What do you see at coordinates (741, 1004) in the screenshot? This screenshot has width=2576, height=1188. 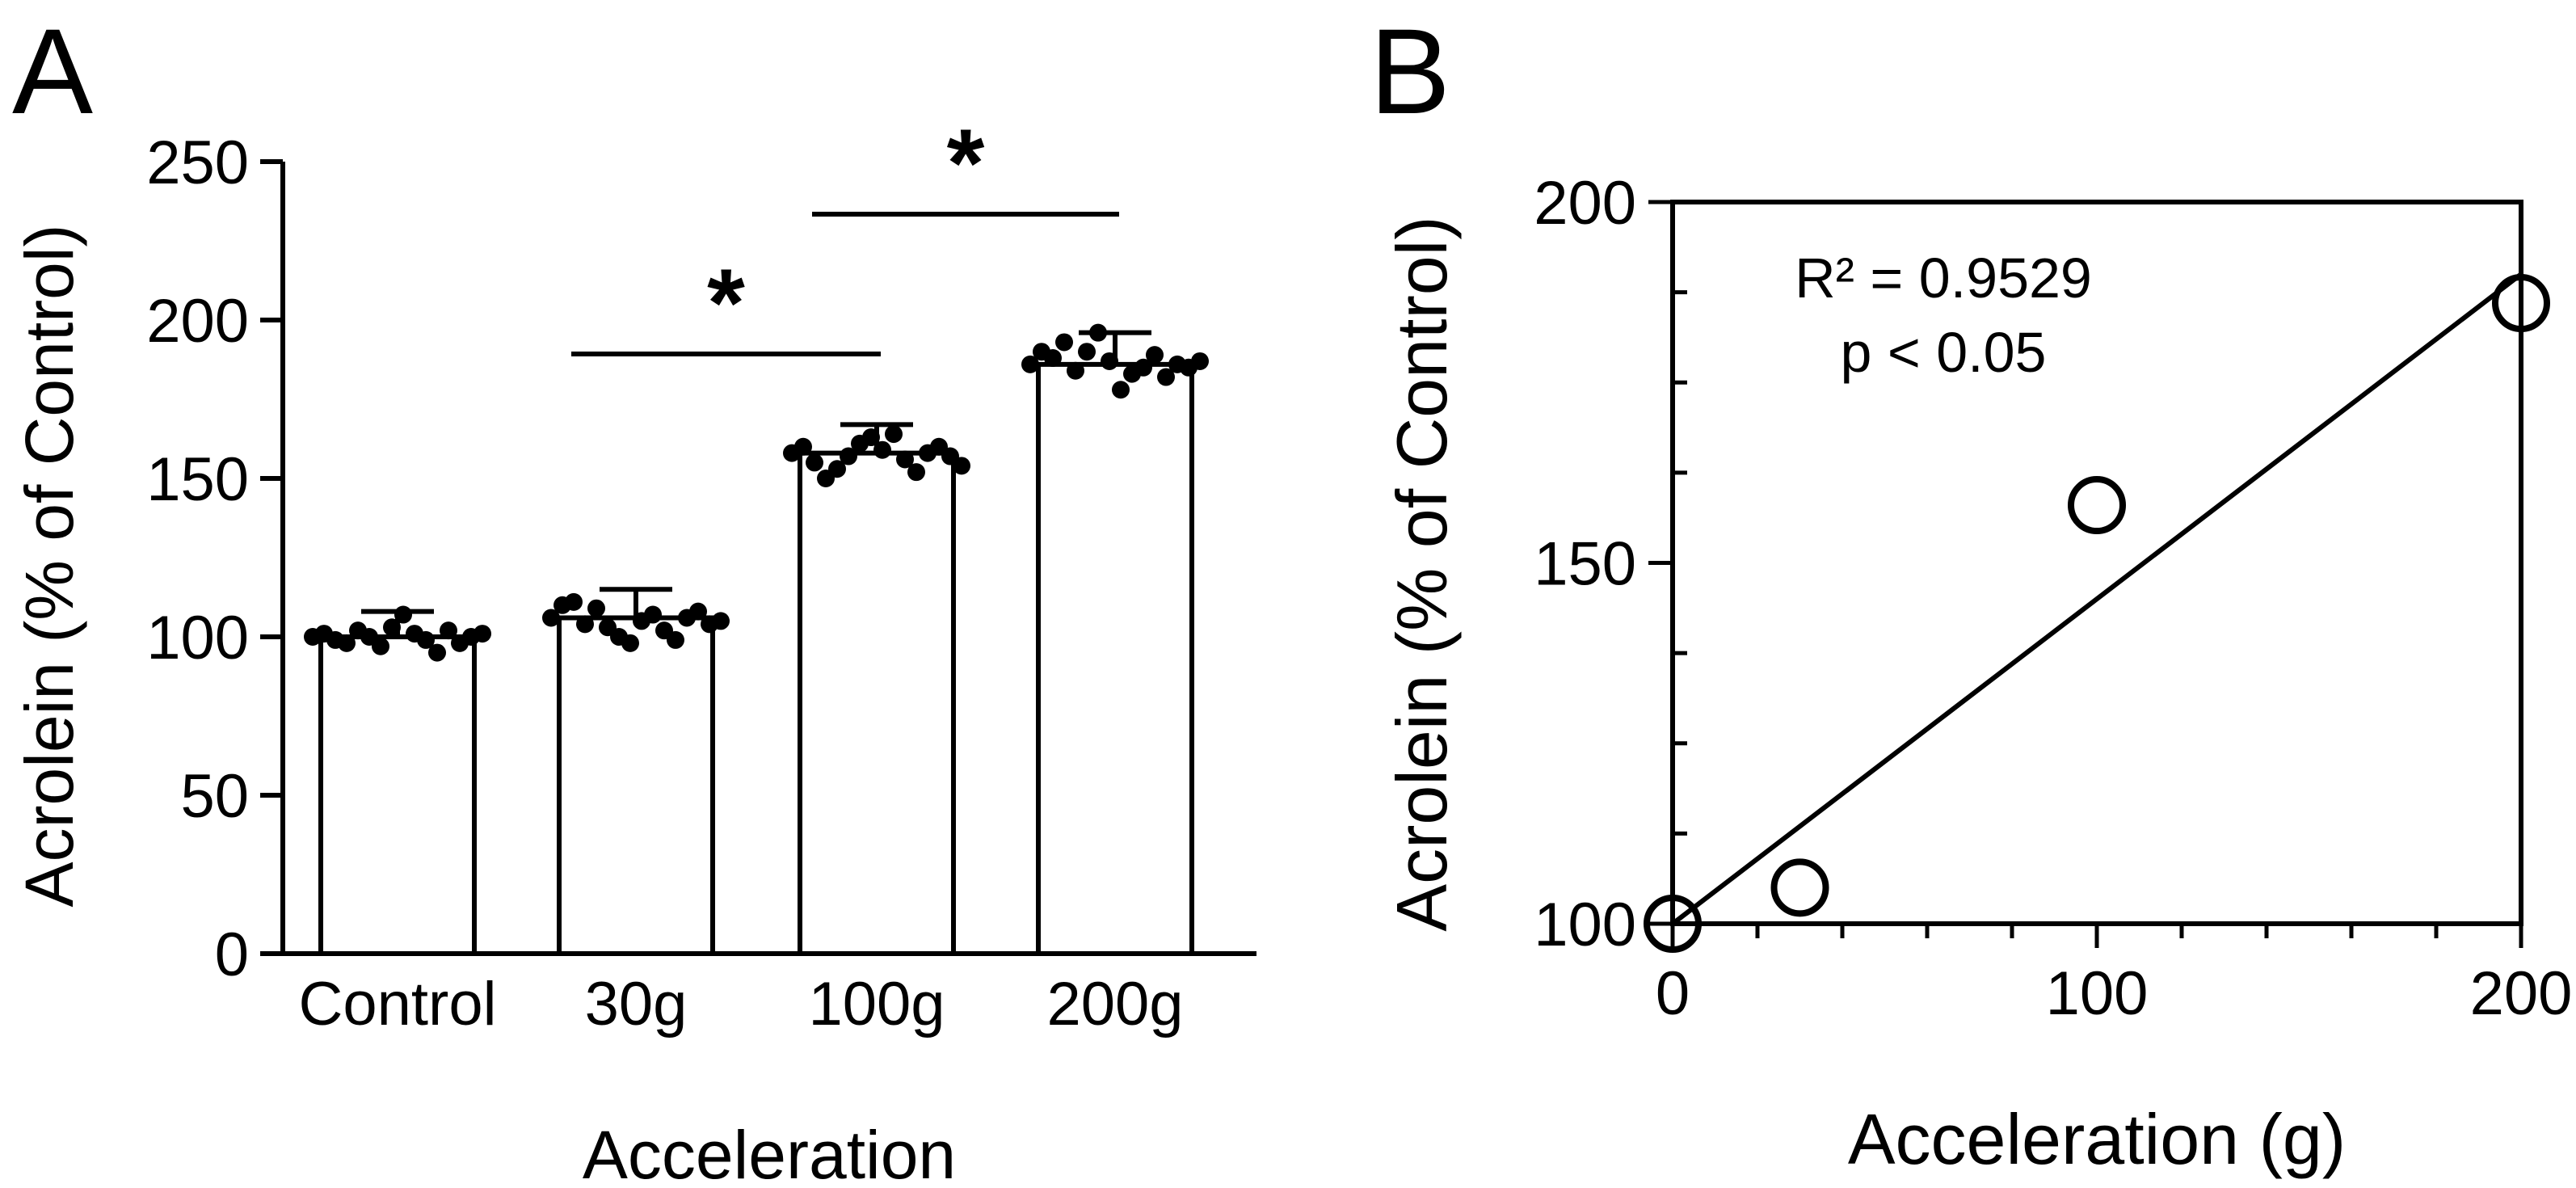 I see `panel-a-x-tick-labels: Control 30g 100g 200g` at bounding box center [741, 1004].